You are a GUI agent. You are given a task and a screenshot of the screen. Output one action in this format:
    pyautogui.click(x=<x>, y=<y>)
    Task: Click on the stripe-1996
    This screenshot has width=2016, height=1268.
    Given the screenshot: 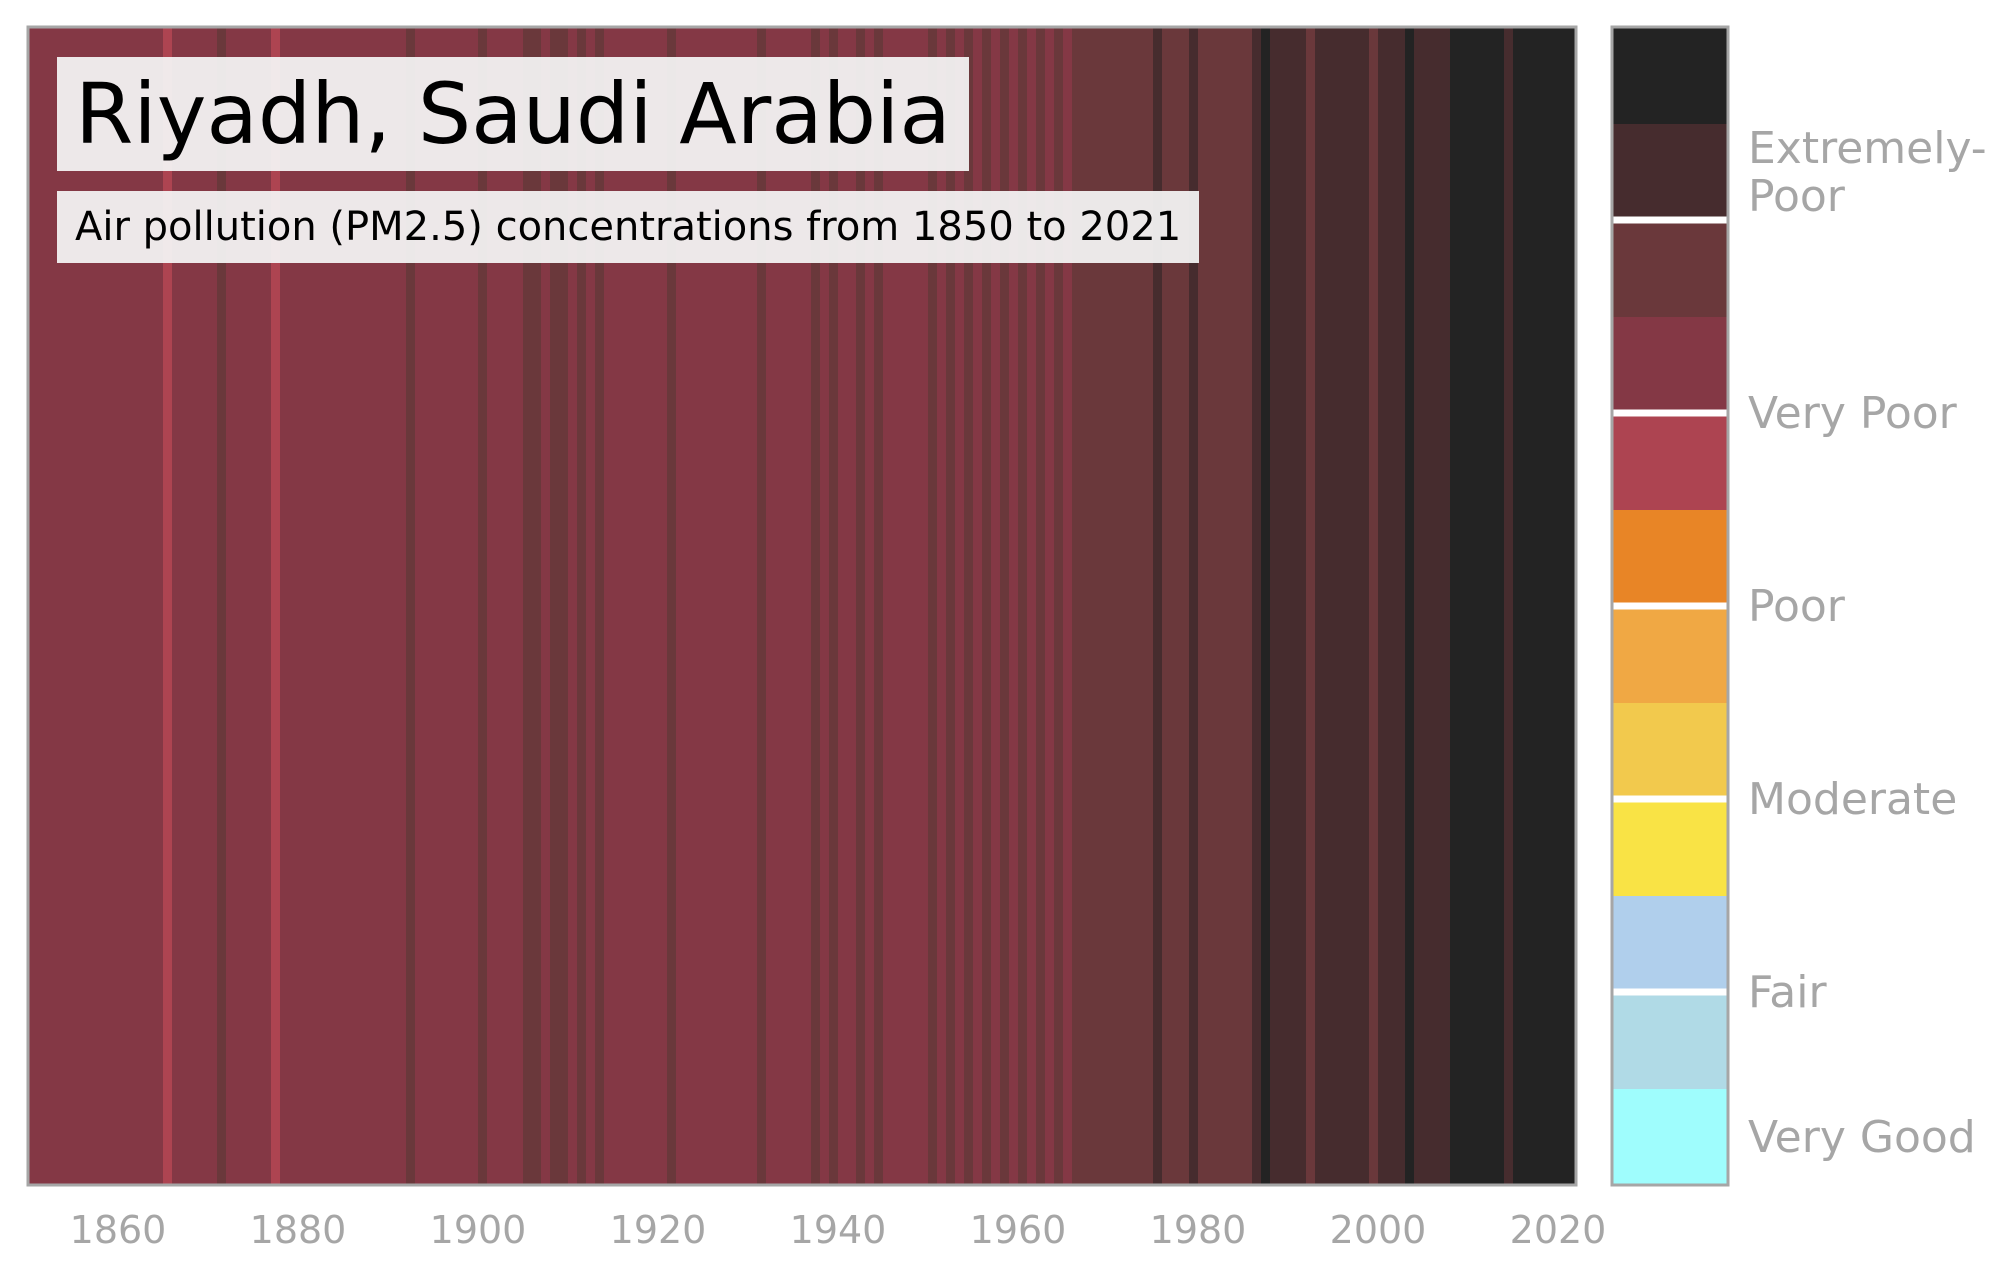 What is the action you would take?
    pyautogui.click(x=1347, y=606)
    